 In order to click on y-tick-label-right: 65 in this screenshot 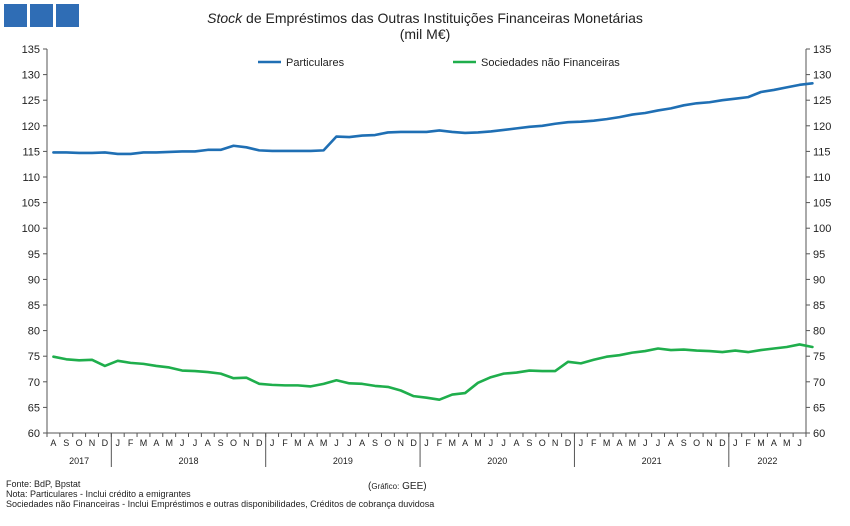, I will do `click(819, 408)`.